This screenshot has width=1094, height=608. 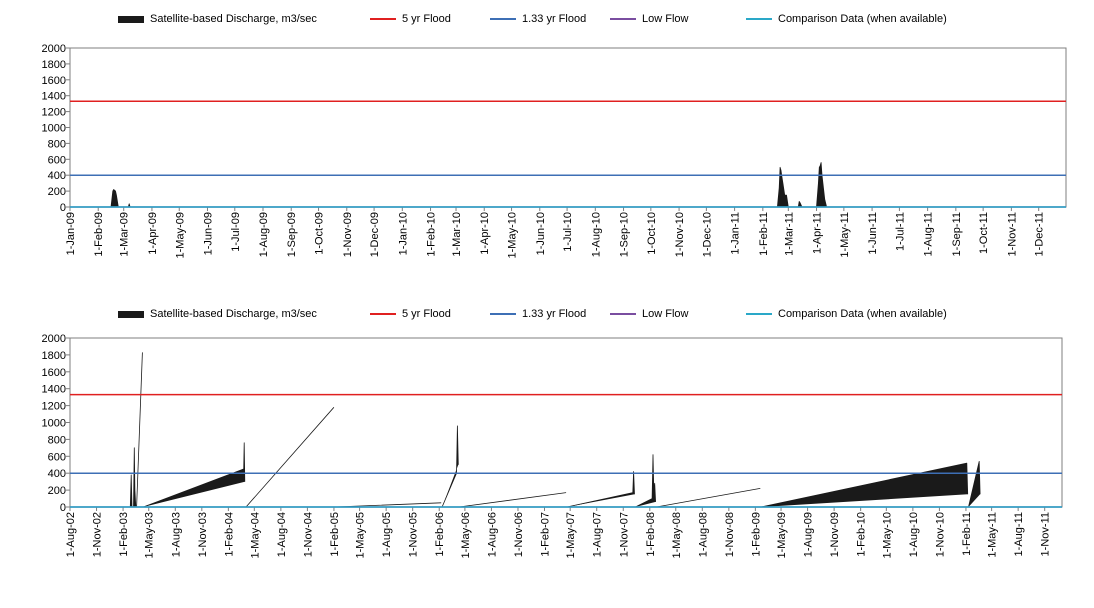 I want to click on x-tick-label: 1-May-08, so click(x=677, y=535).